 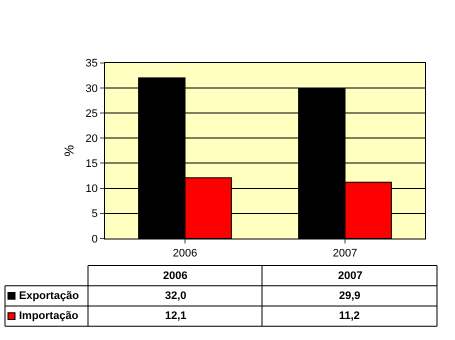 What do you see at coordinates (95, 214) in the screenshot?
I see `y-tick-label: 5` at bounding box center [95, 214].